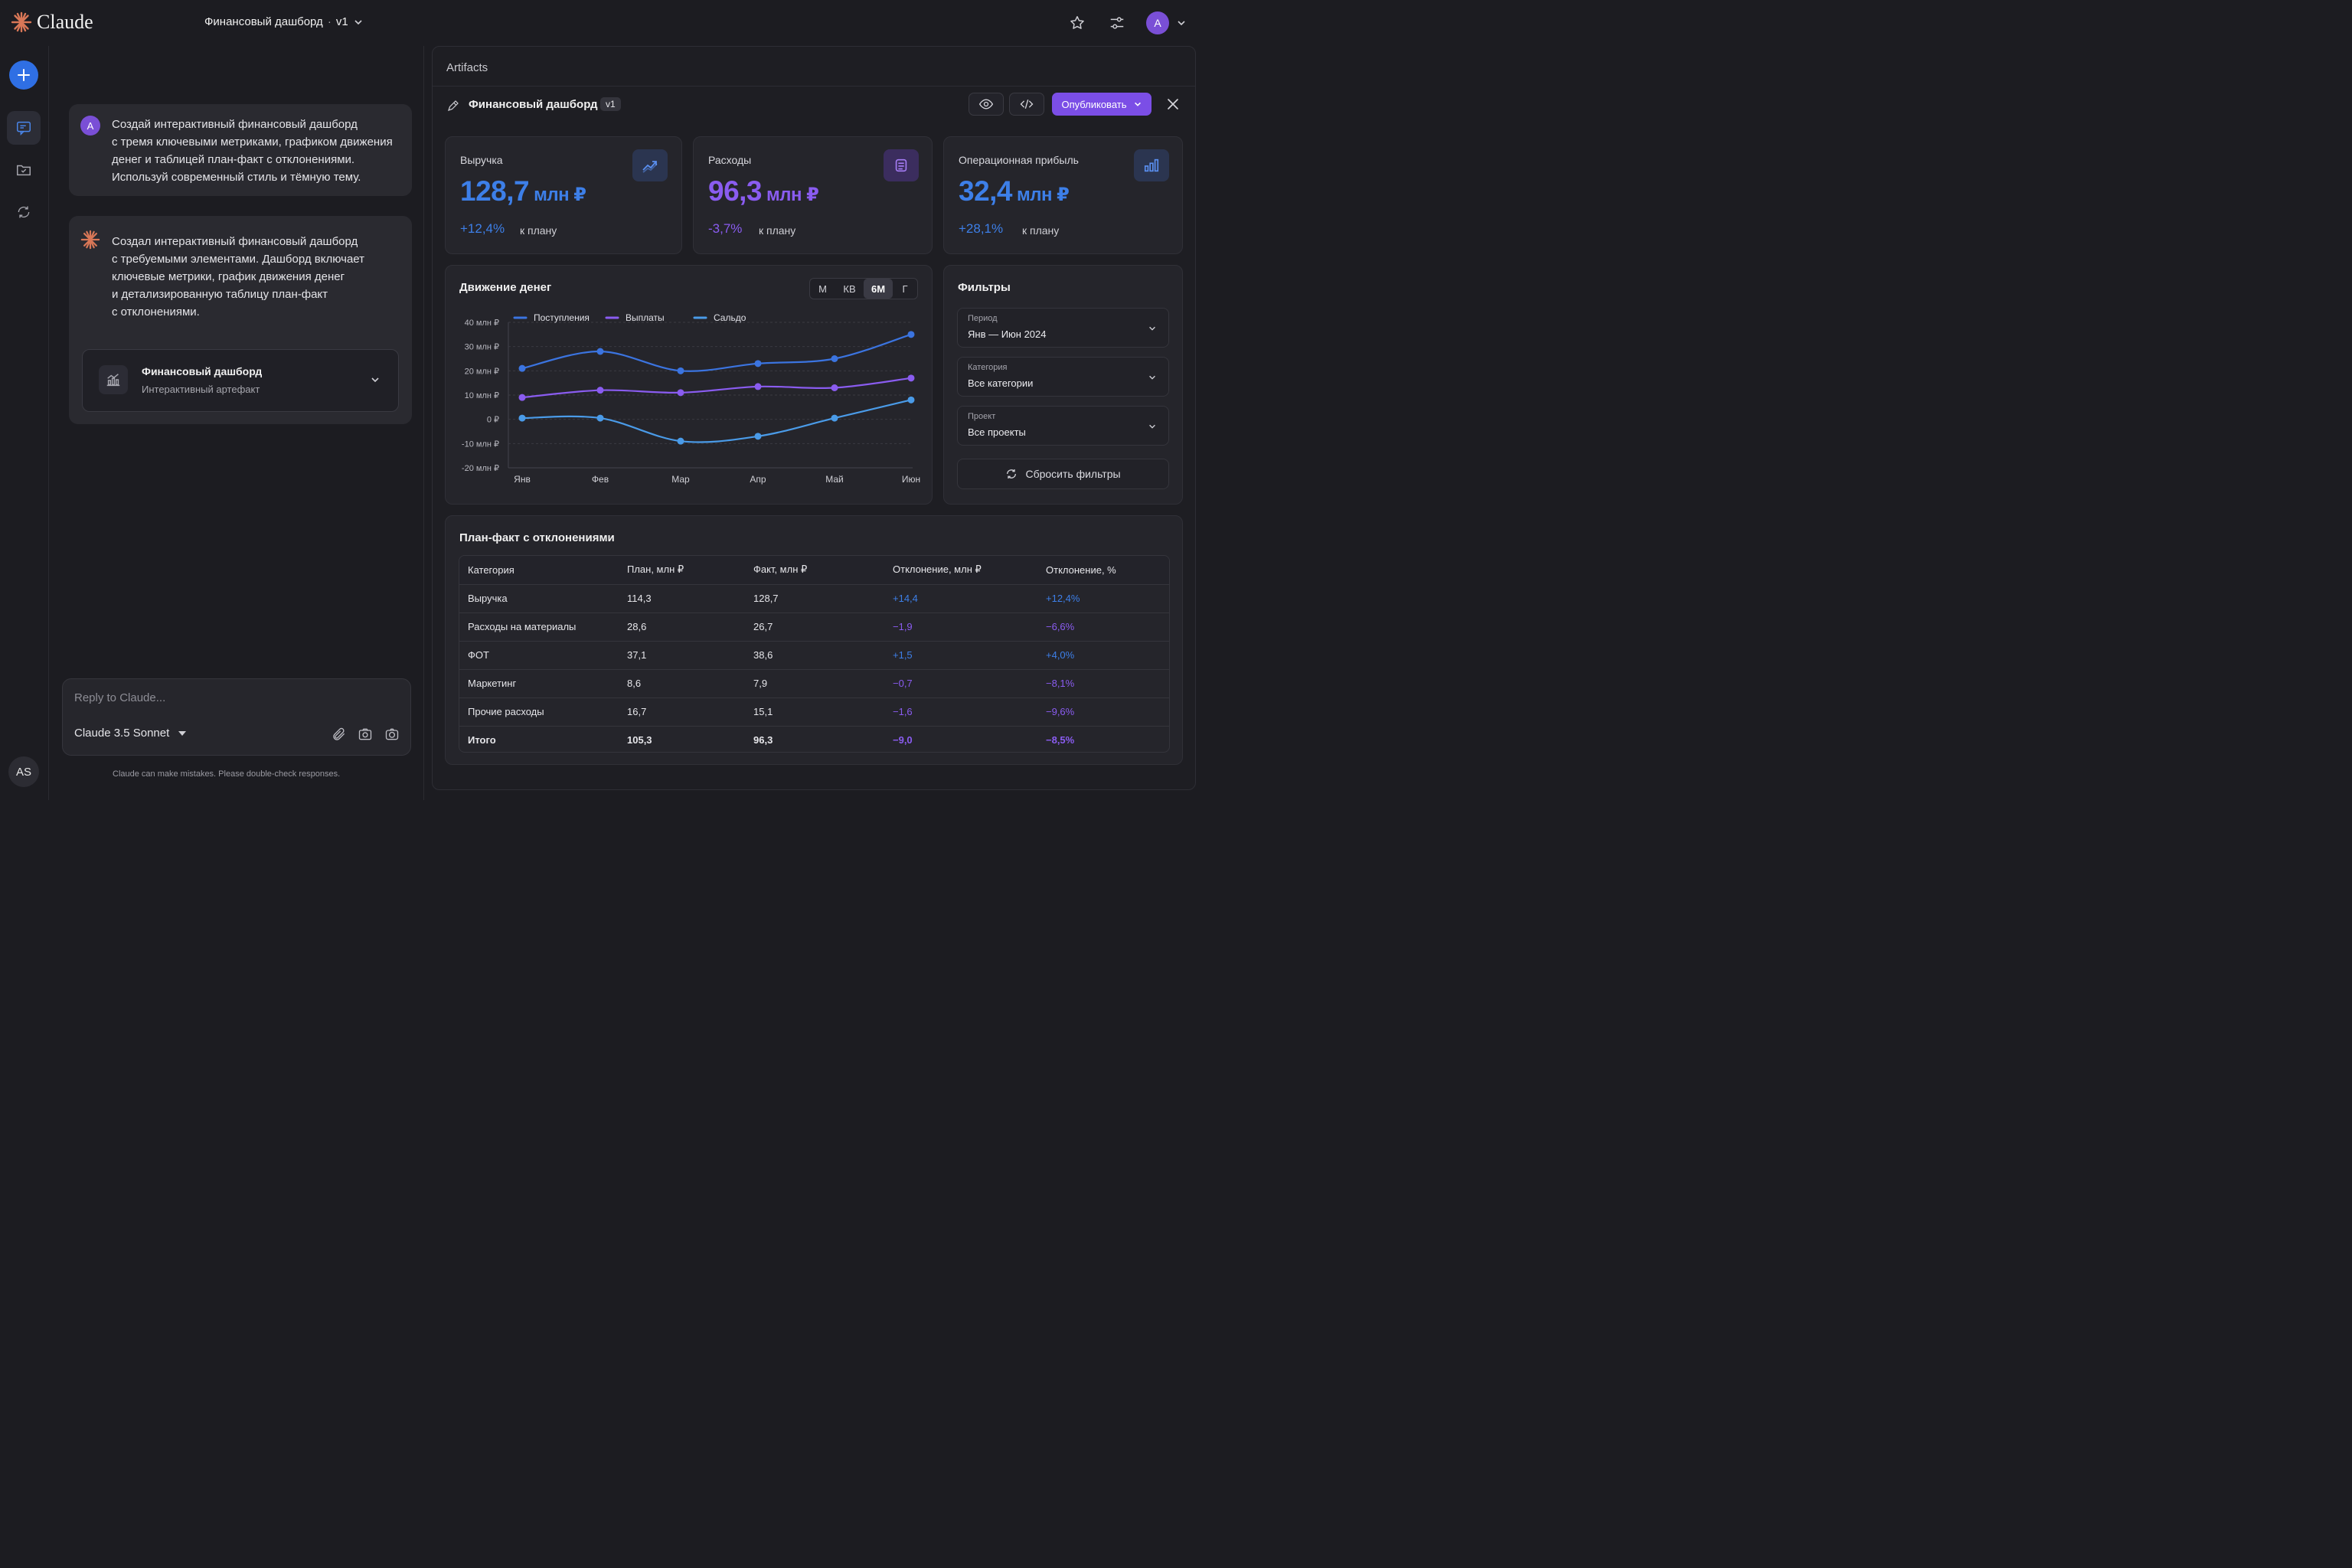 The image size is (2352, 1568). What do you see at coordinates (482, 323) in the screenshot?
I see `y-tick-label: 40 млн ₽` at bounding box center [482, 323].